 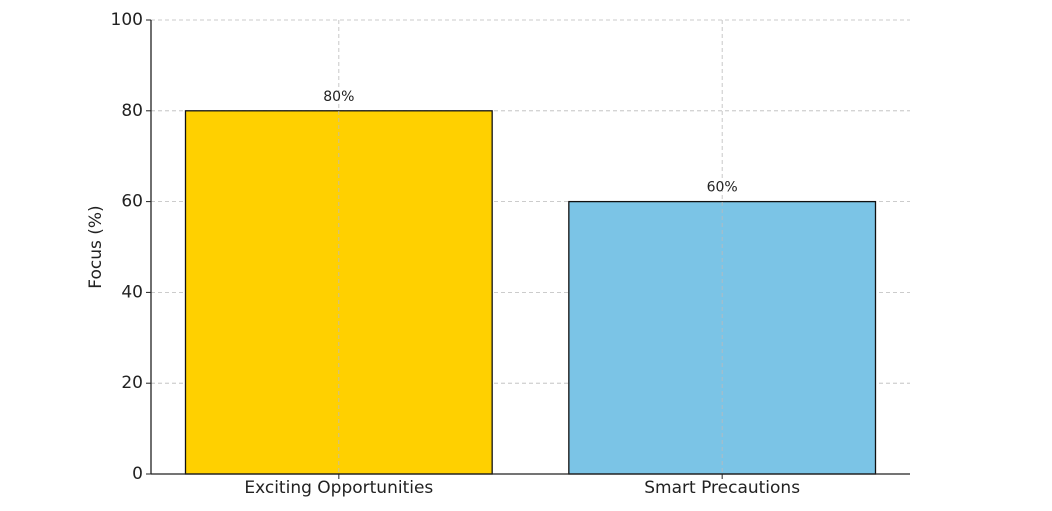 What do you see at coordinates (722, 488) in the screenshot?
I see `x-tick-label: Smart Precautions` at bounding box center [722, 488].